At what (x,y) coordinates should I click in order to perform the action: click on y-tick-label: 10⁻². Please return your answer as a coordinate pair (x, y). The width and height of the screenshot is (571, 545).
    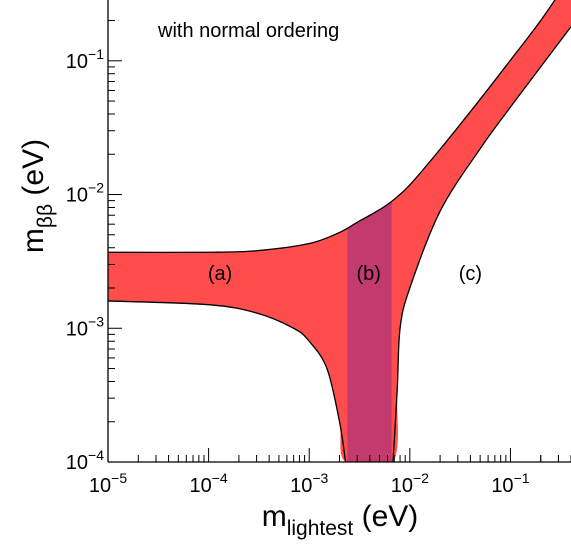
    Looking at the image, I should click on (85, 193).